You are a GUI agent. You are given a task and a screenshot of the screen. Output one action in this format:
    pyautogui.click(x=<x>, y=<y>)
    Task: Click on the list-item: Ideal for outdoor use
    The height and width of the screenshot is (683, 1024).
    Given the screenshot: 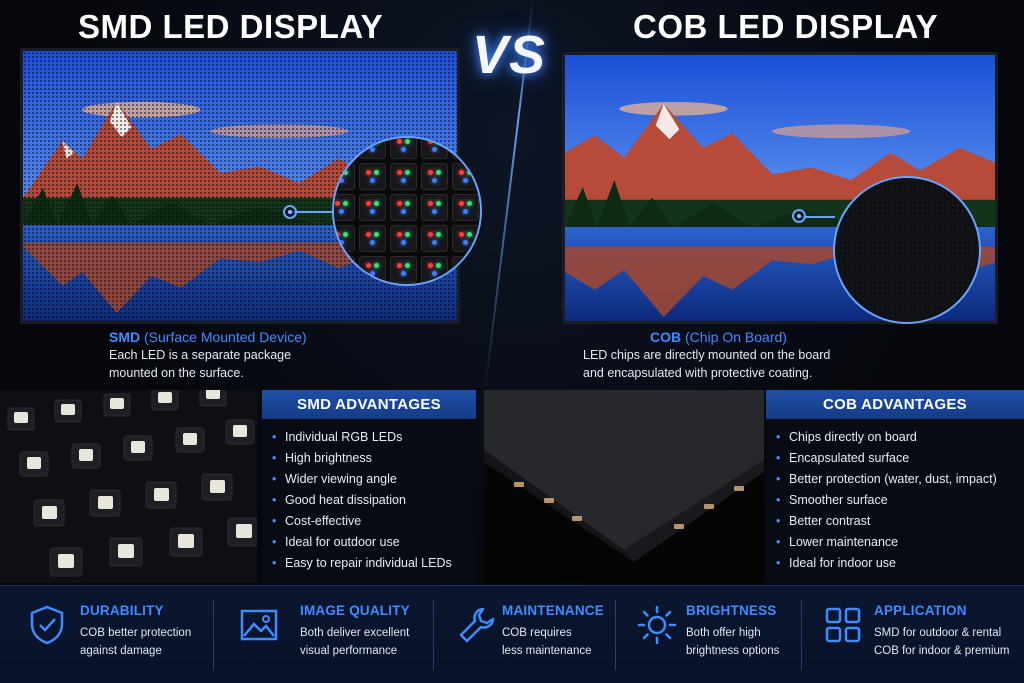 What is the action you would take?
    pyautogui.click(x=374, y=542)
    